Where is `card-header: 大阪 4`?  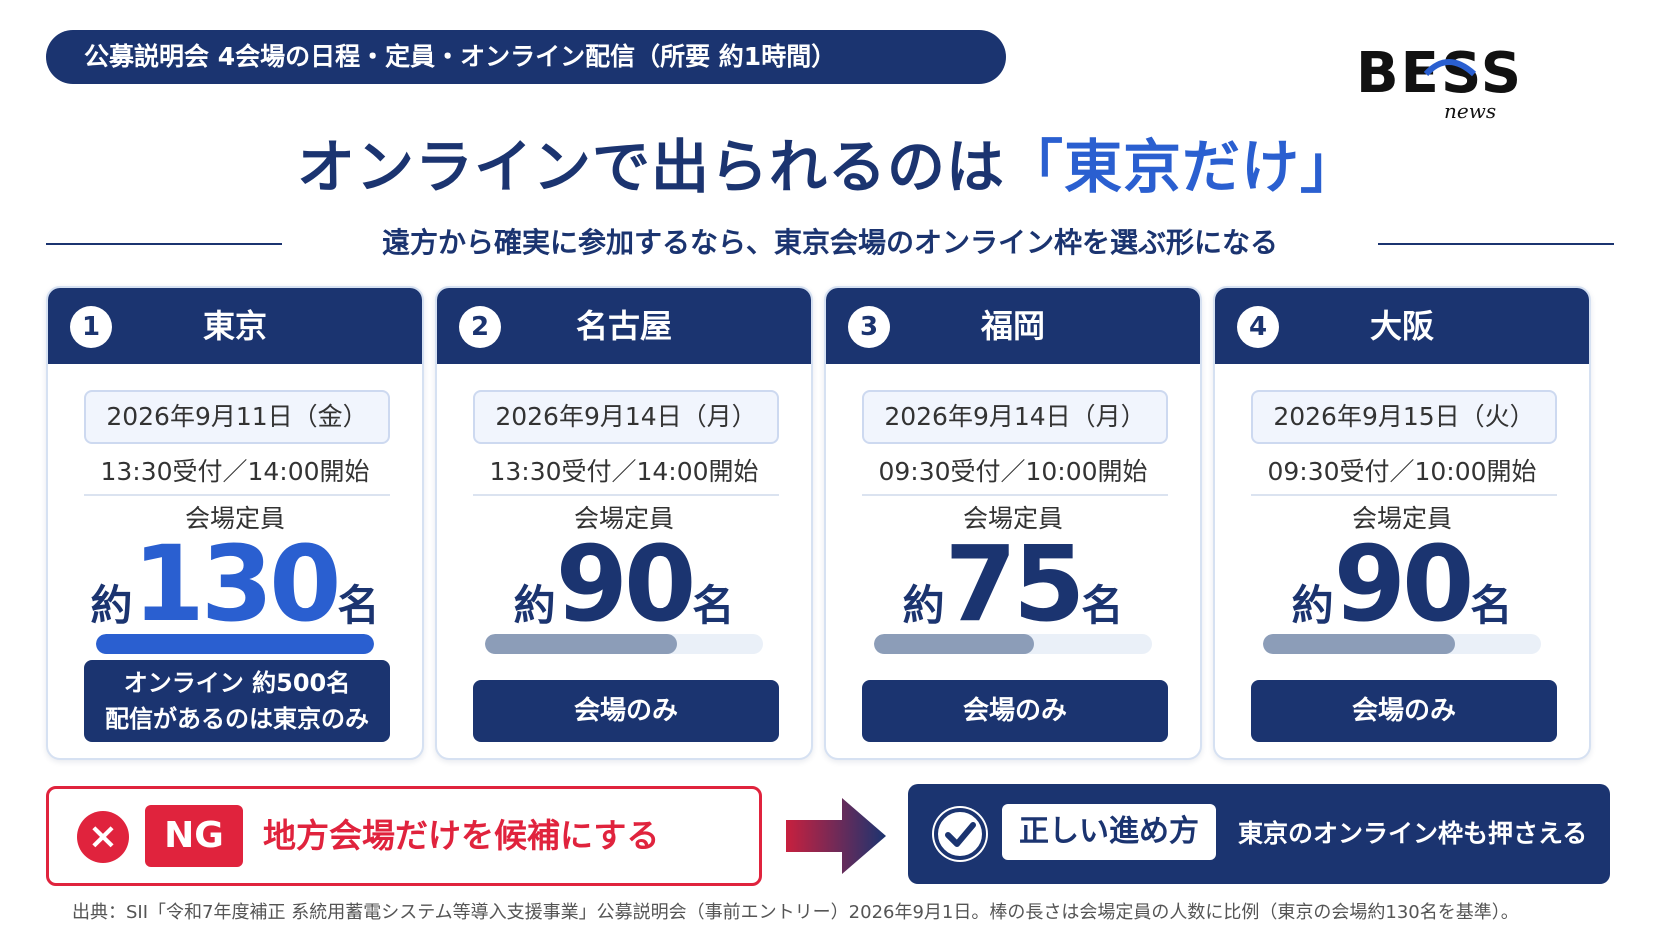
card-header: 大阪 4 is located at coordinates (1402, 326).